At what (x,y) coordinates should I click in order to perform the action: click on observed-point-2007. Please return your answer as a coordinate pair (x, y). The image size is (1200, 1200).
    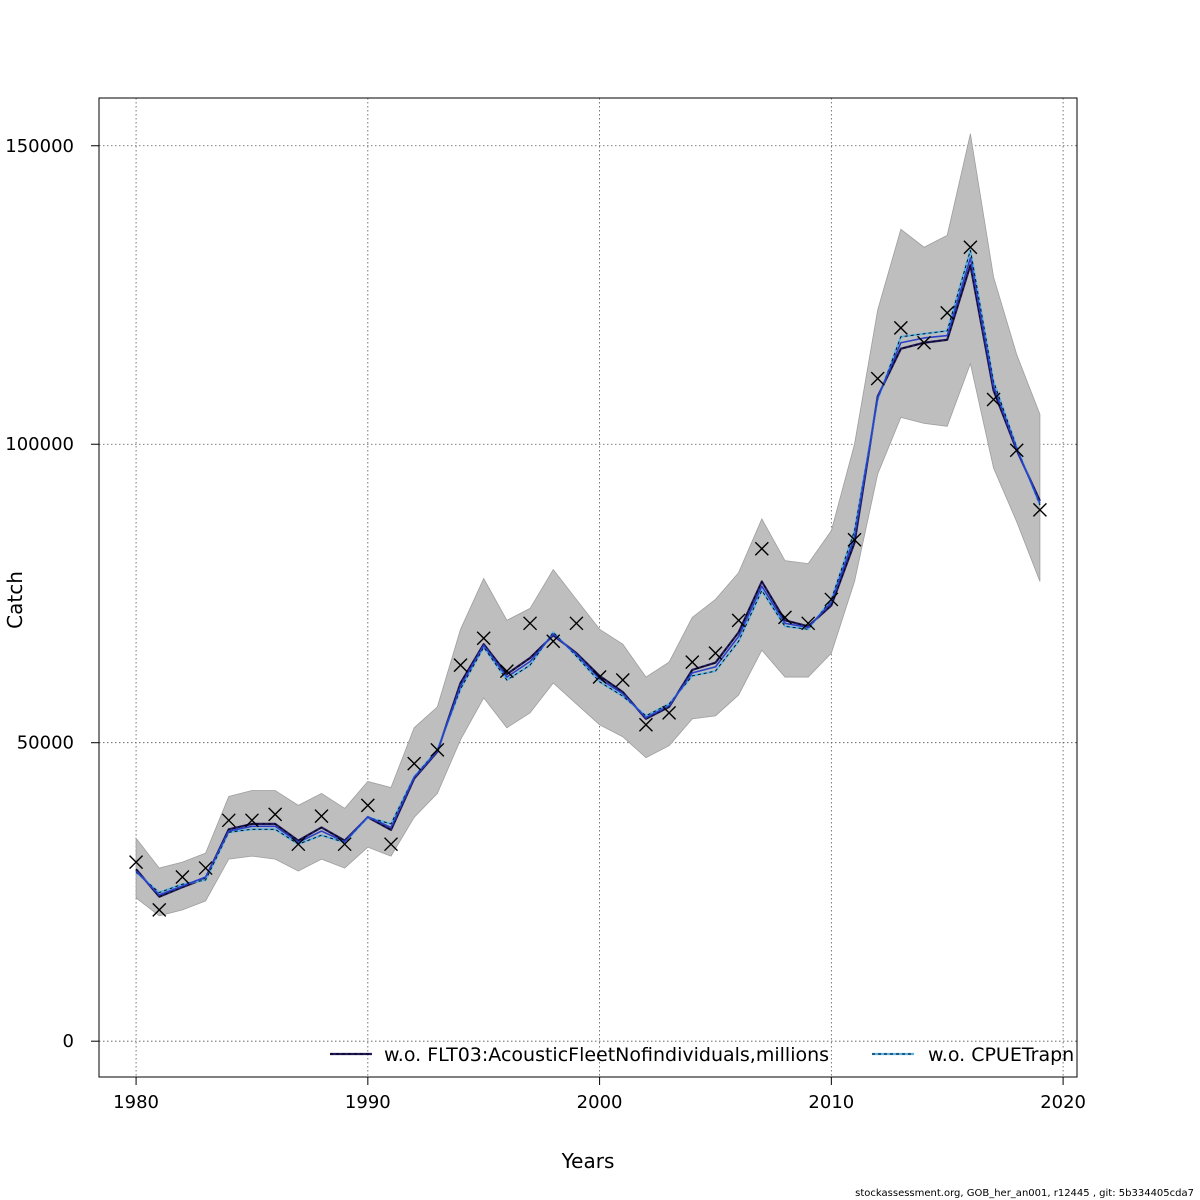
    Looking at the image, I should click on (761, 548).